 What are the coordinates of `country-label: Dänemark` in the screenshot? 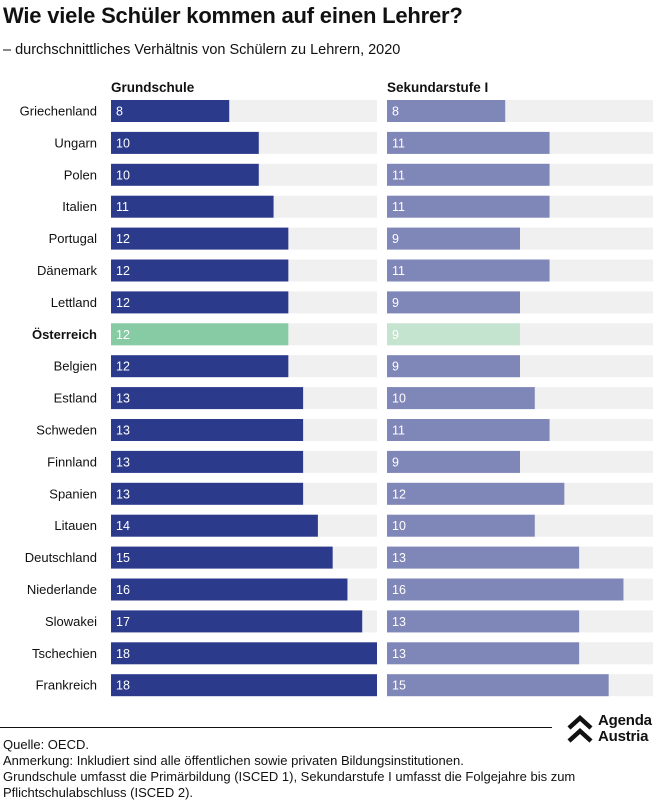 It's located at (67, 270).